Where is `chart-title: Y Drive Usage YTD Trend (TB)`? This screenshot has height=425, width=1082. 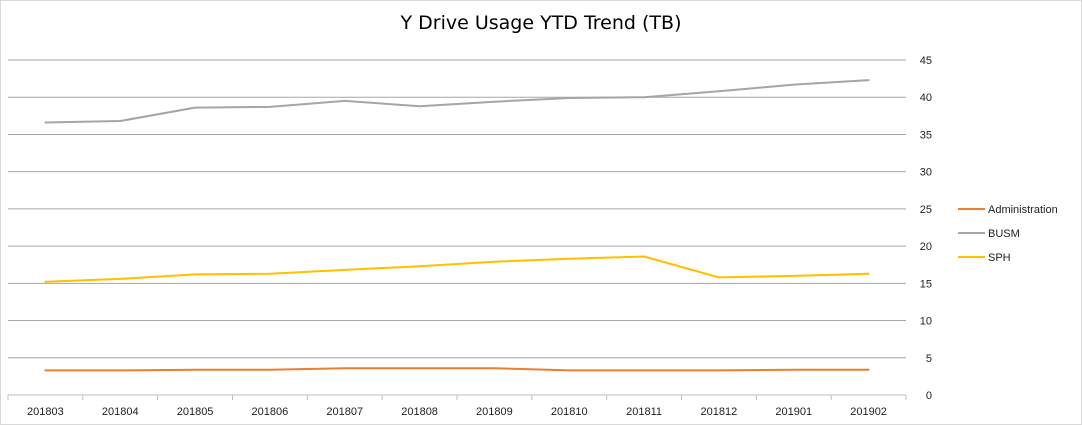
chart-title: Y Drive Usage YTD Trend (TB) is located at coordinates (541, 23).